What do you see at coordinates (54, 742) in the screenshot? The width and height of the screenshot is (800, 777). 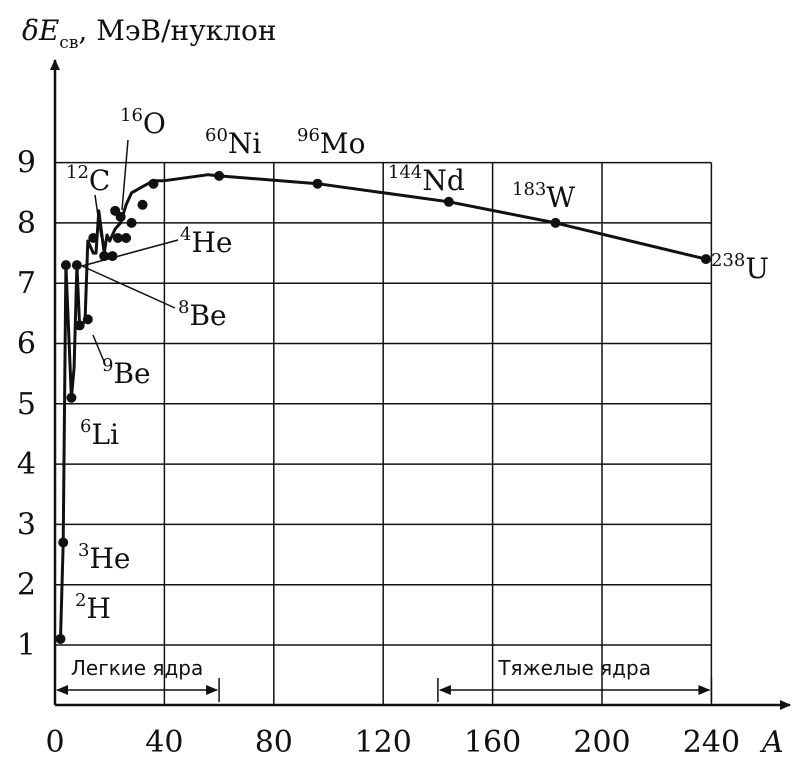 I see `x-tick-label: 0` at bounding box center [54, 742].